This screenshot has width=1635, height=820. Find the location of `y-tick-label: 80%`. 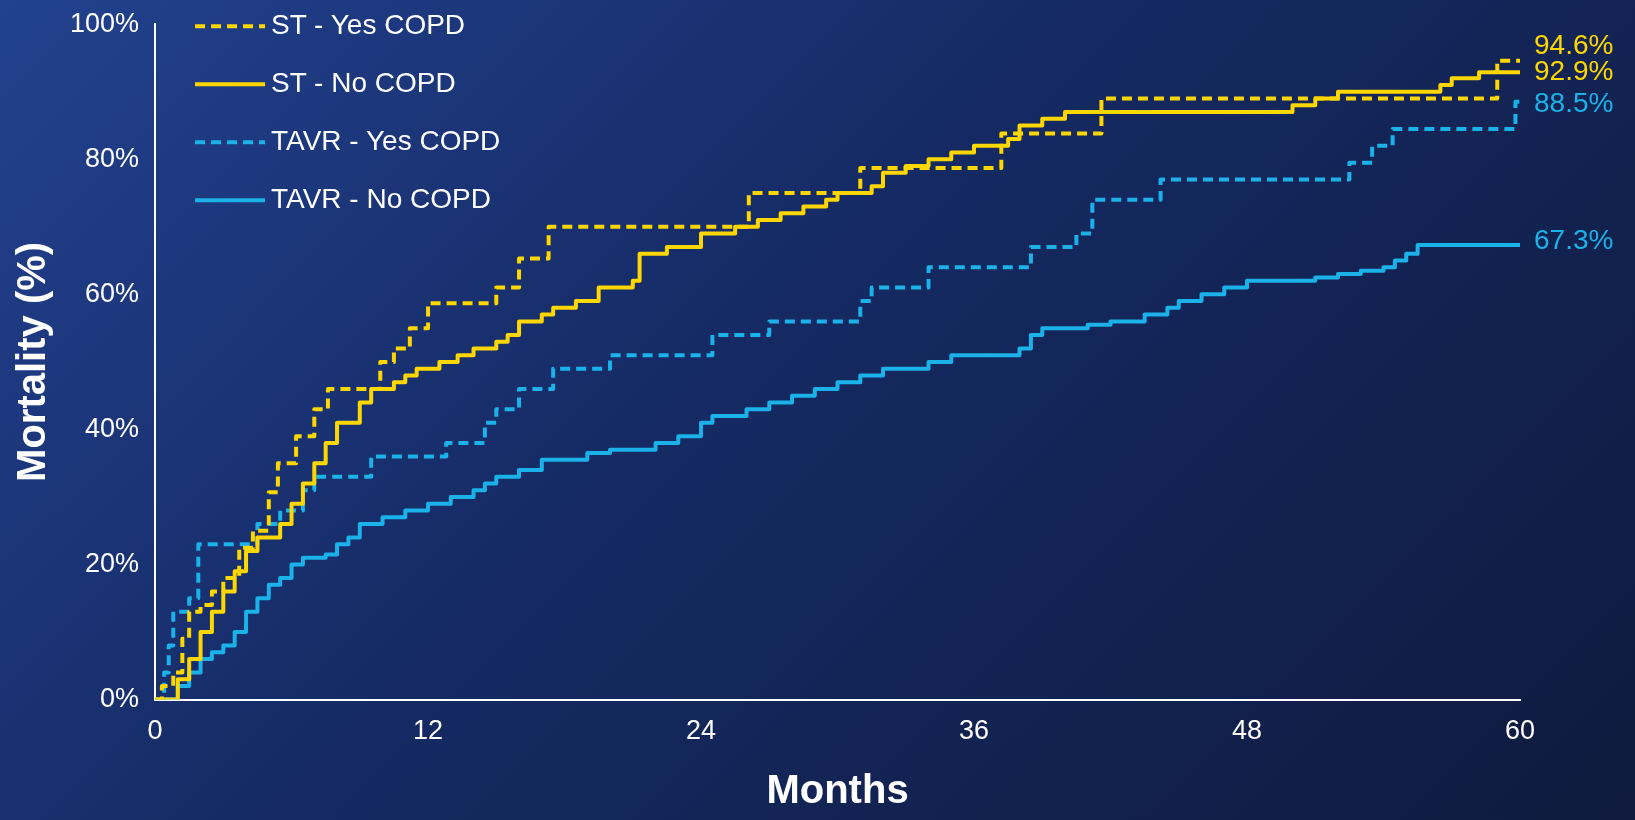

y-tick-label: 80% is located at coordinates (112, 157).